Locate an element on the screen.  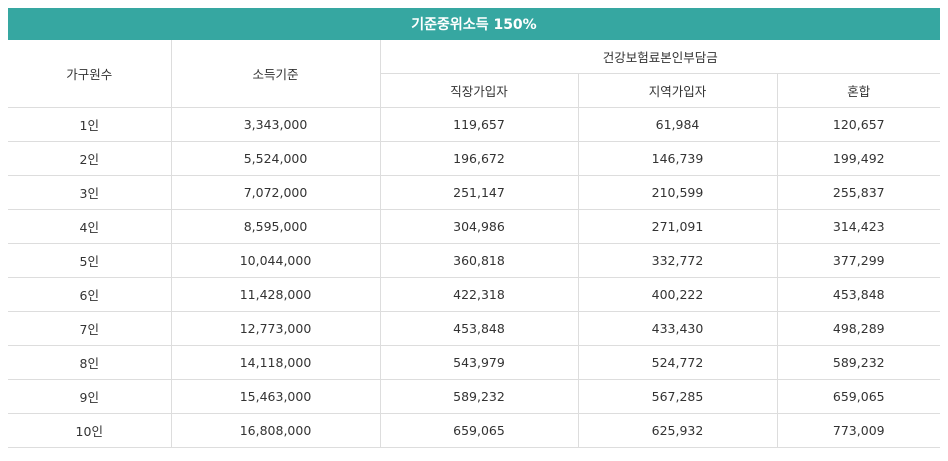
table-row: 2인 5,524,000 196,672 146,739 199,492 is located at coordinates (474, 158).